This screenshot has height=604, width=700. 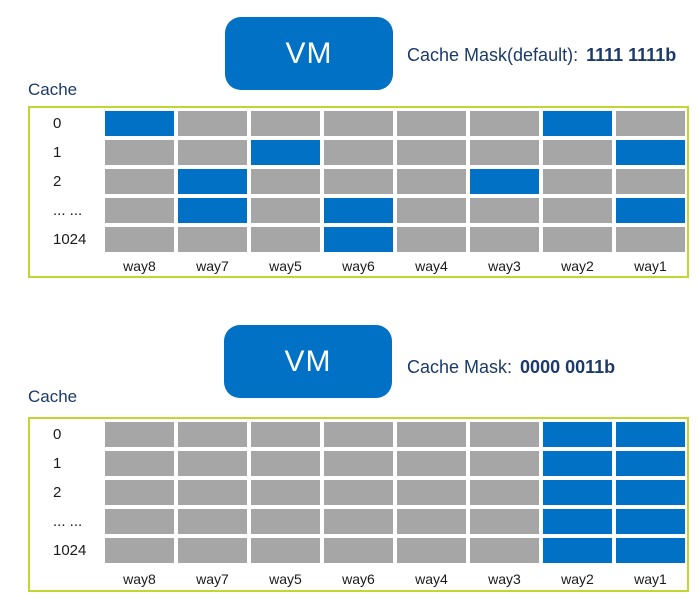 I want to click on cache-mask-label: Cache Mask(default):, so click(x=493, y=55).